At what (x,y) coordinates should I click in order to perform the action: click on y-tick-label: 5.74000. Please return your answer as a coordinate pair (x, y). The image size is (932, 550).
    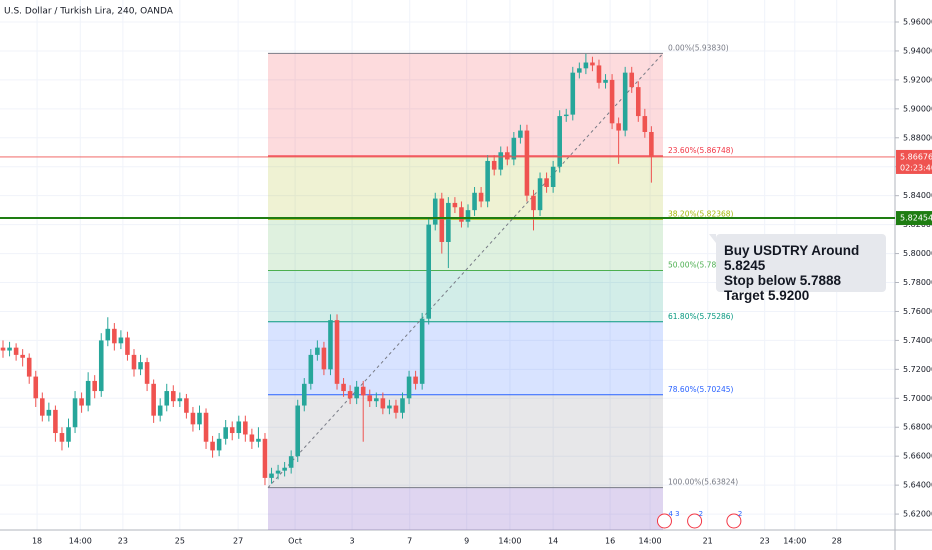
    Looking at the image, I should click on (917, 340).